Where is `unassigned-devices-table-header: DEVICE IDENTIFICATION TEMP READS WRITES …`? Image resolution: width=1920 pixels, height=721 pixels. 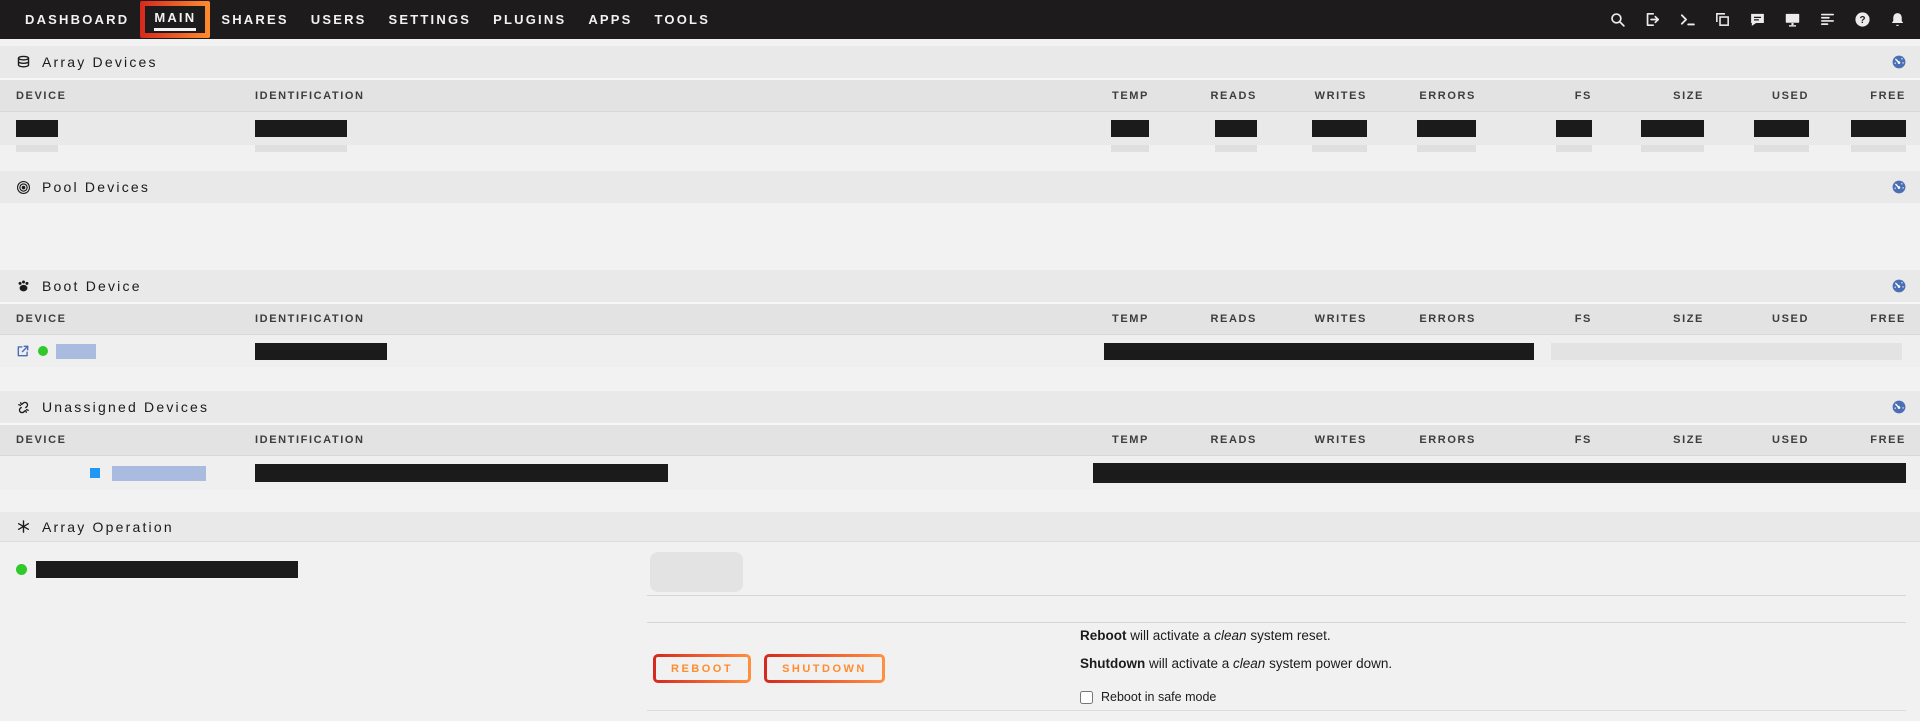
unassigned-devices-table-header: DEVICE IDENTIFICATION TEMP READS WRITES … is located at coordinates (960, 440).